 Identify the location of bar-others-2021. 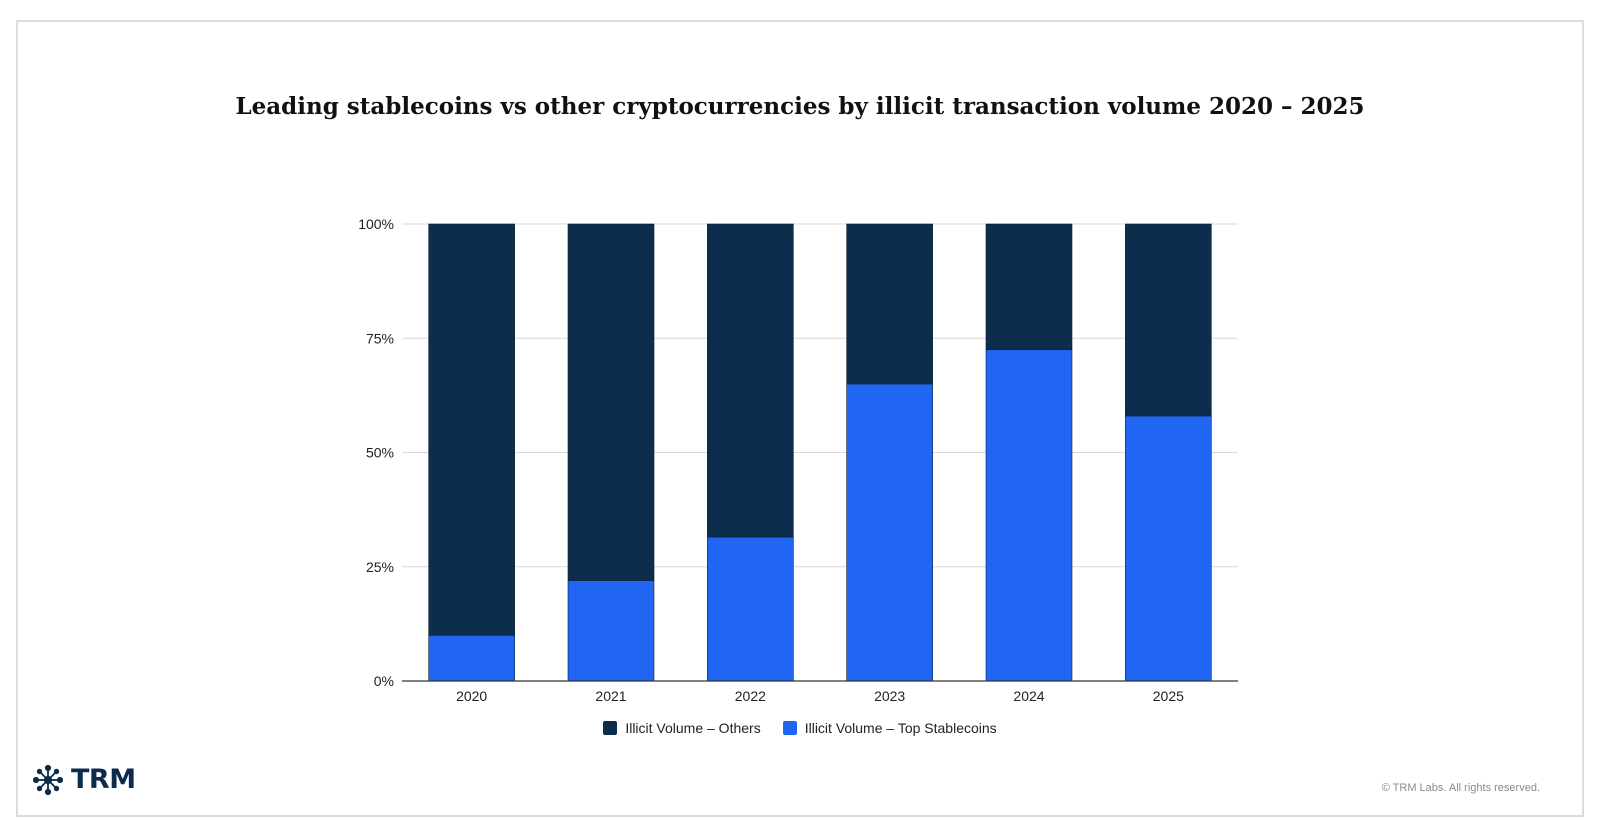
(611, 402).